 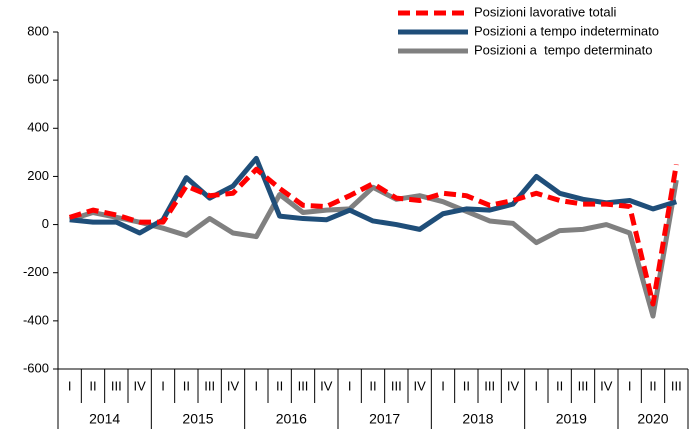 What do you see at coordinates (384, 419) in the screenshot?
I see `year-label: 2017` at bounding box center [384, 419].